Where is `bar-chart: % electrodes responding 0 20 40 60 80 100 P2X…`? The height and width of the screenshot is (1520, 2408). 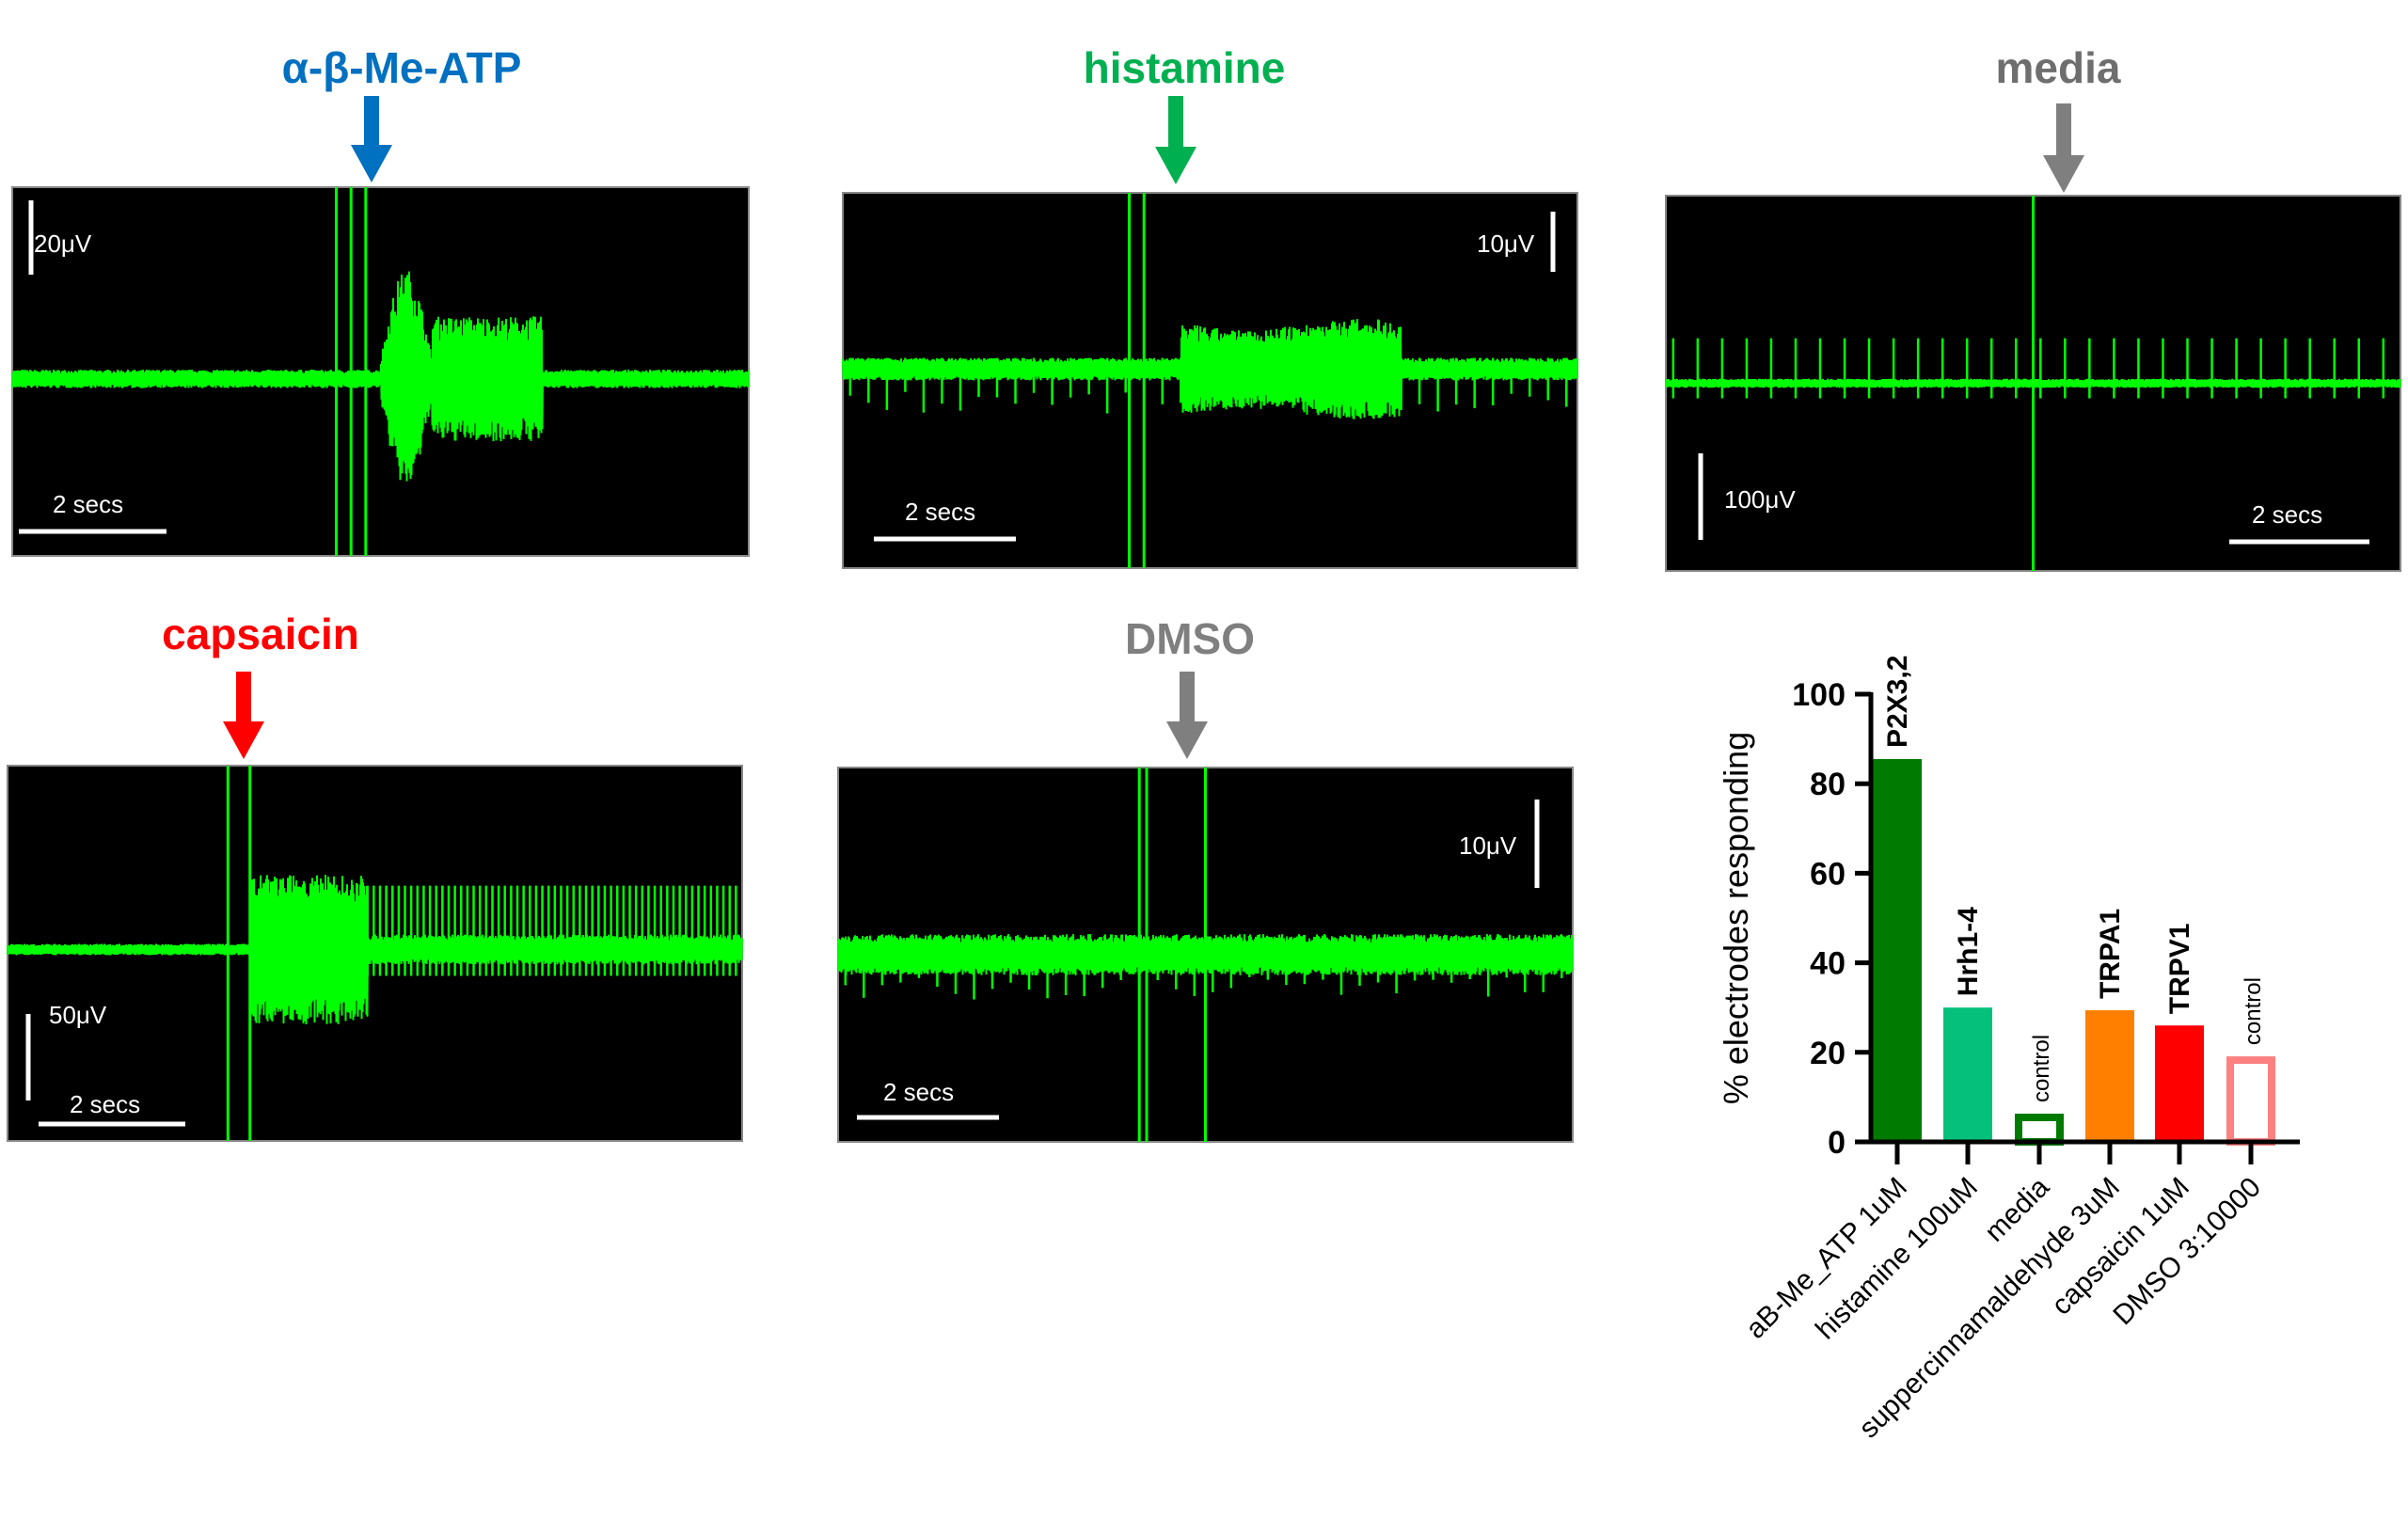 bar-chart: % electrodes responding 0 20 40 60 80 100 P2X… is located at coordinates (2009, 1050).